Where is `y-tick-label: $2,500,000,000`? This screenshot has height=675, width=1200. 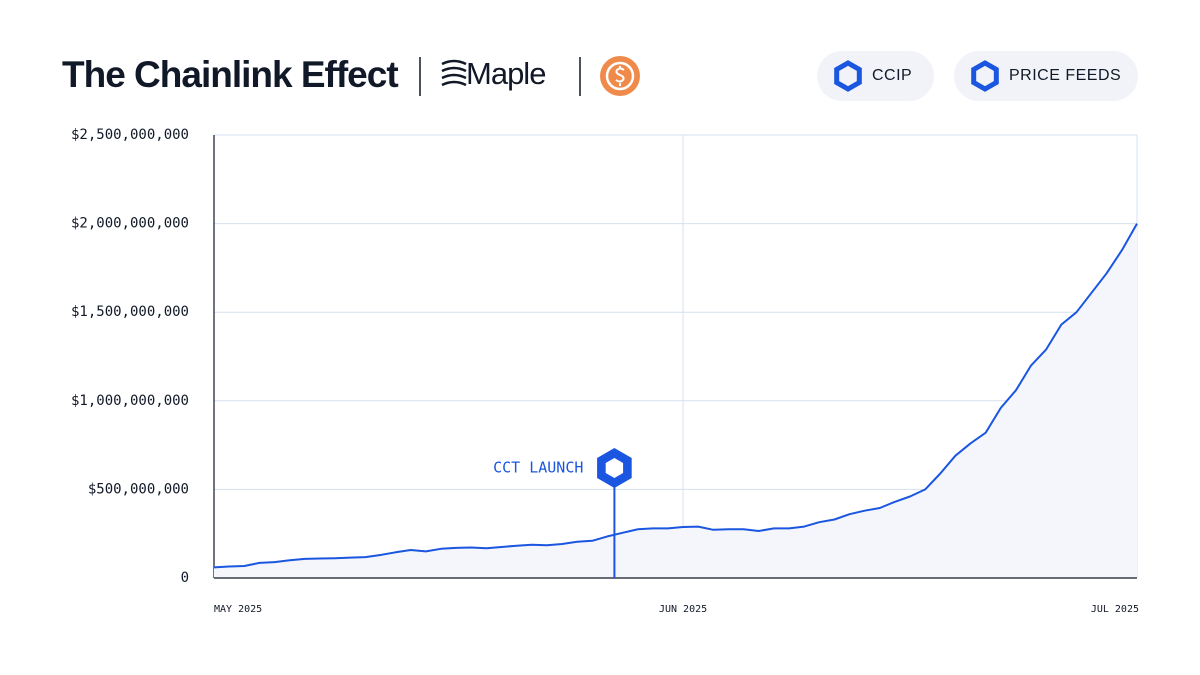
y-tick-label: $2,500,000,000 is located at coordinates (130, 135).